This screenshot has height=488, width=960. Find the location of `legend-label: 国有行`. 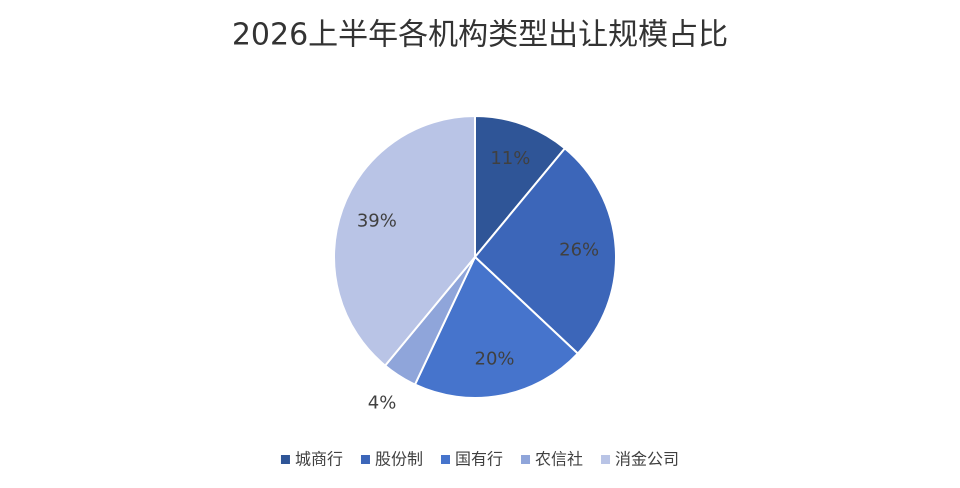

legend-label: 国有行 is located at coordinates (479, 459).